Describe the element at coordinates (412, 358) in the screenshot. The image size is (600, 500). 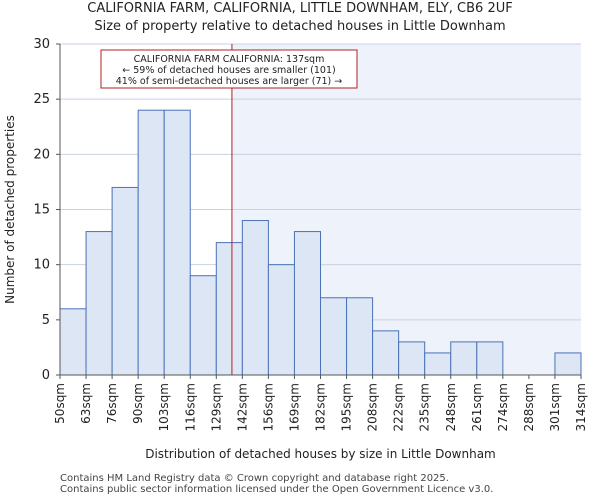
I see `bar-222sqm` at that location.